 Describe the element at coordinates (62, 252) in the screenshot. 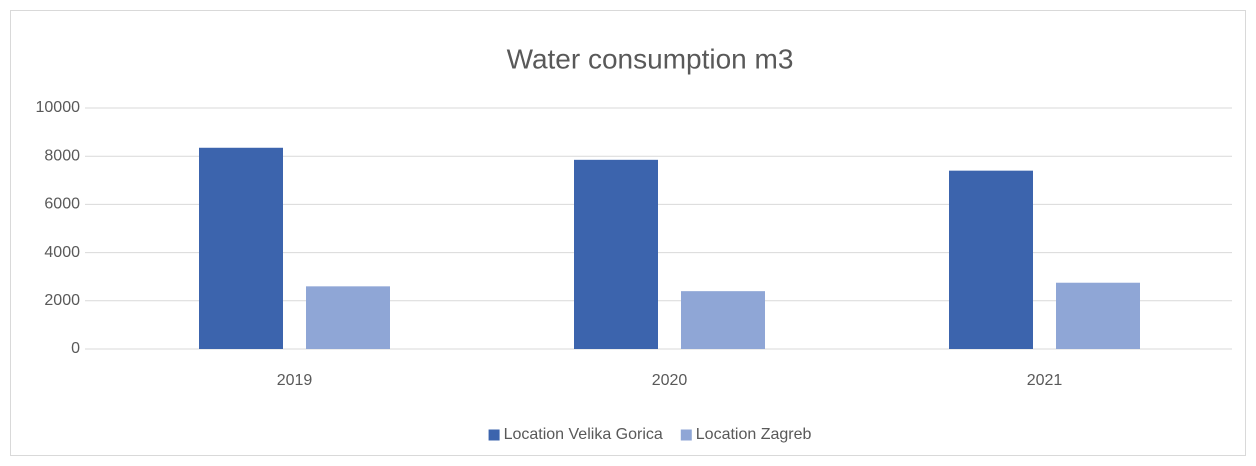

I see `y-tick-label: 4000` at that location.